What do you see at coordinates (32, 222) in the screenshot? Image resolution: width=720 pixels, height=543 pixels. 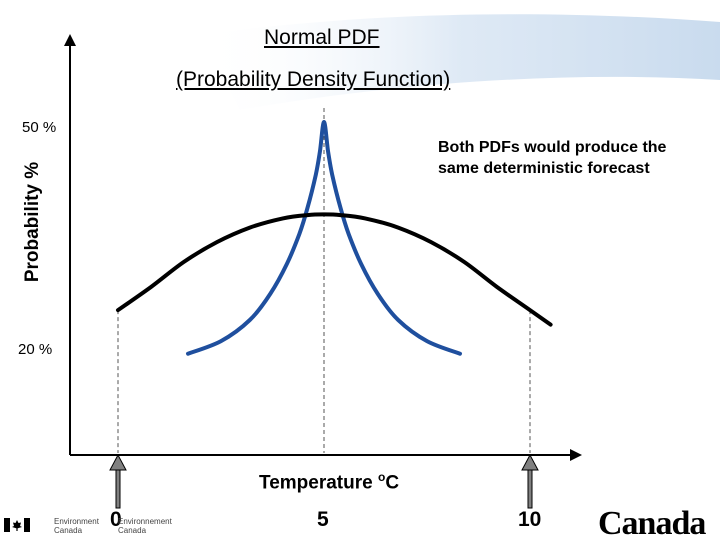 I see `y-axis-label: Probability %` at bounding box center [32, 222].